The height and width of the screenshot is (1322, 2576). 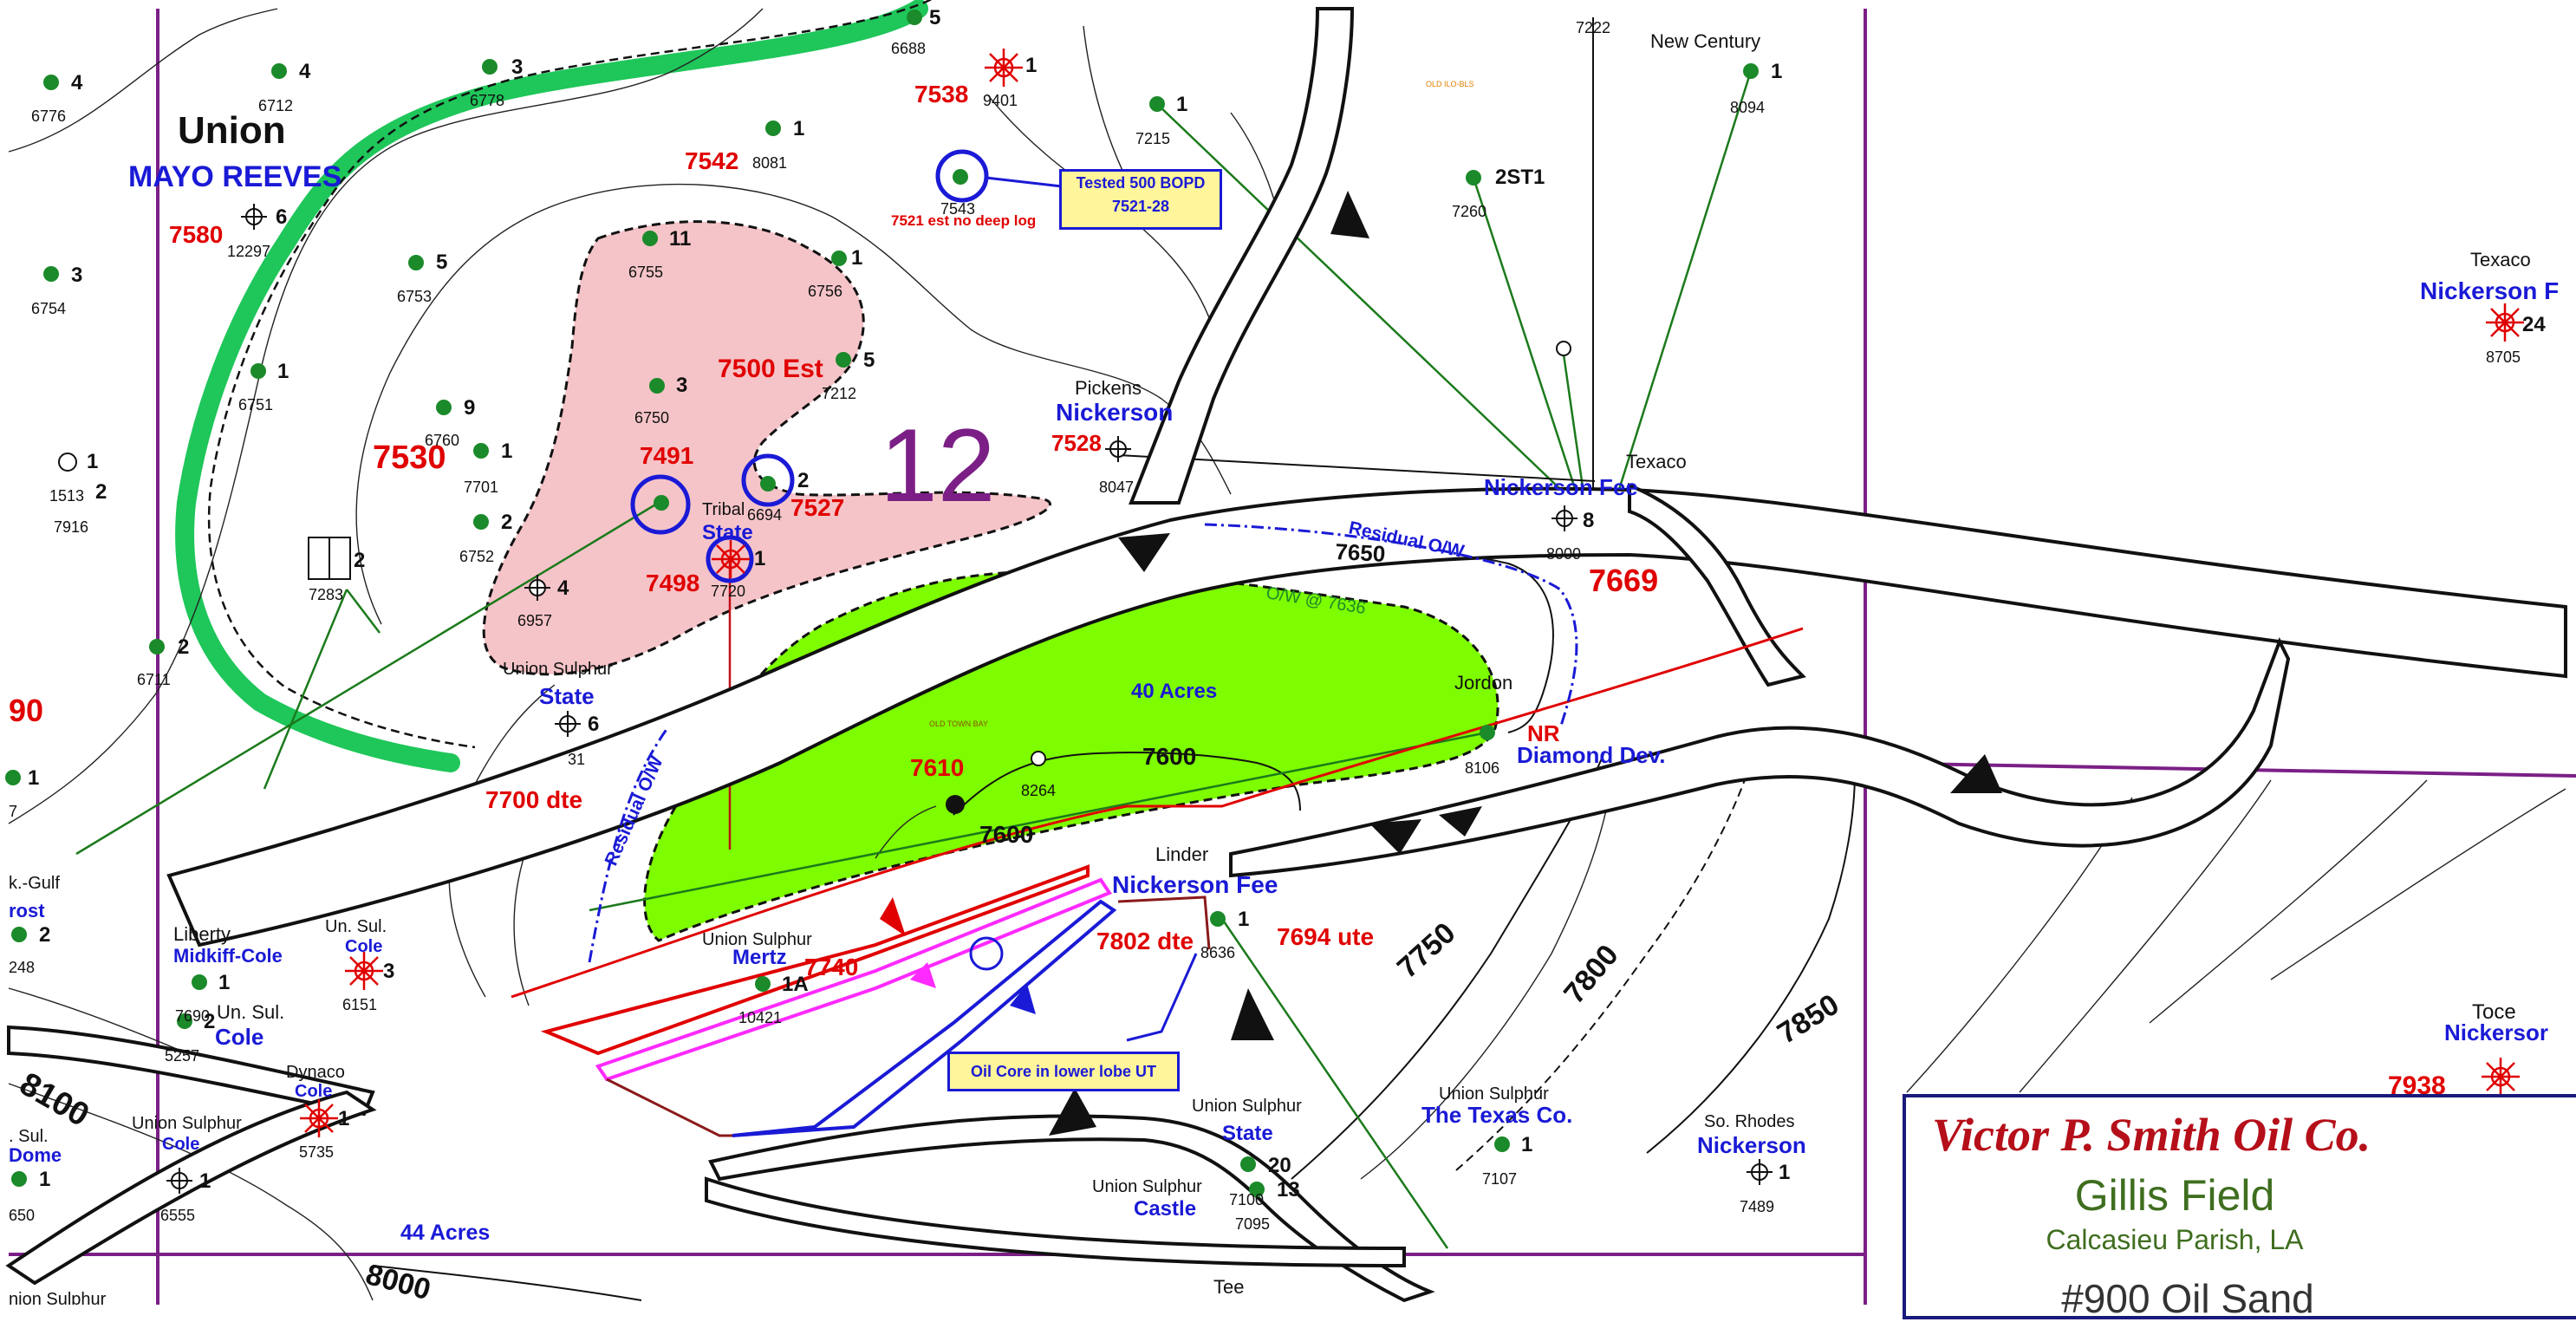 I want to click on gas-well-icon, so click(x=319, y=1118).